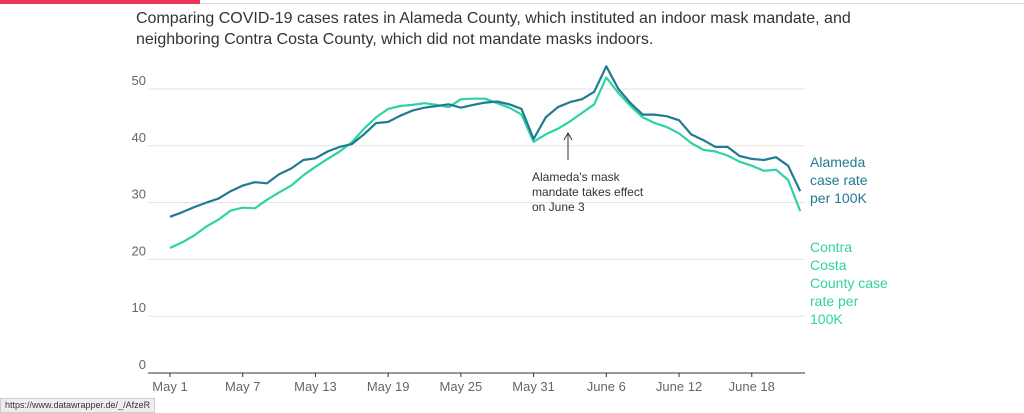 The image size is (1024, 413). Describe the element at coordinates (849, 283) in the screenshot. I see `series-label: Contra Costa County case rate per 100K` at that location.